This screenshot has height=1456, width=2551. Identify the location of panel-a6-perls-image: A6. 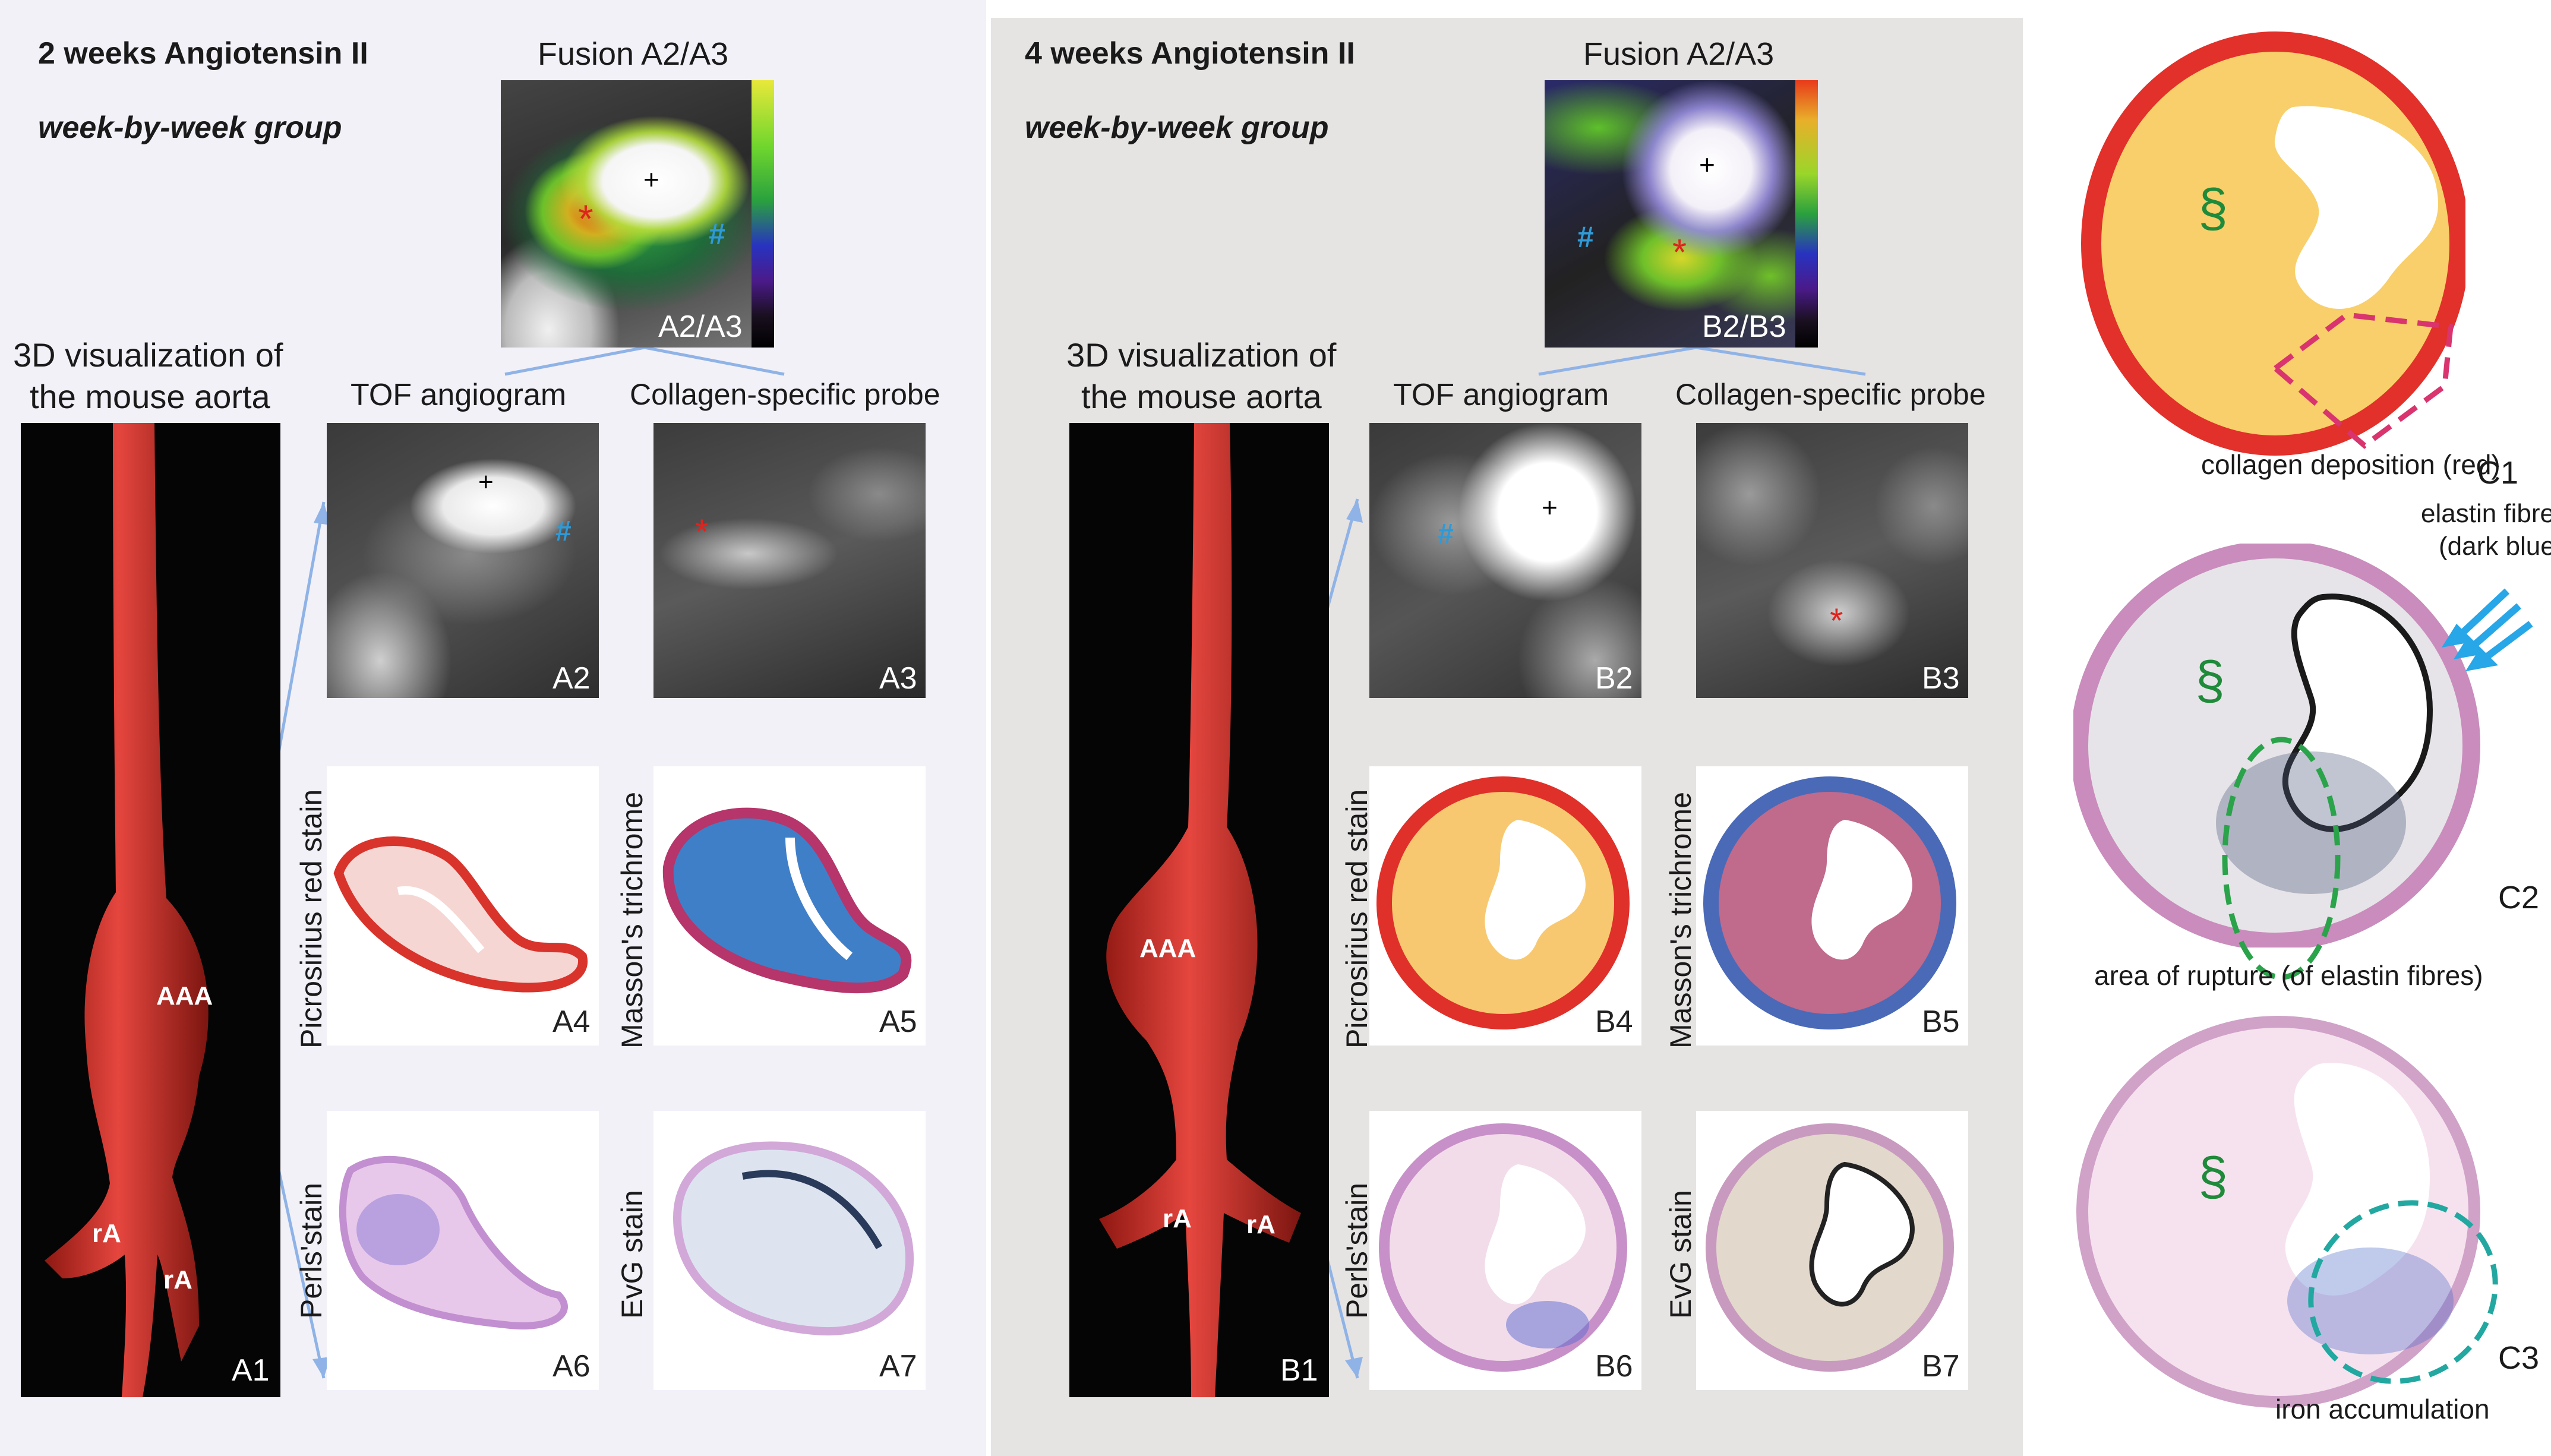
(463, 1250).